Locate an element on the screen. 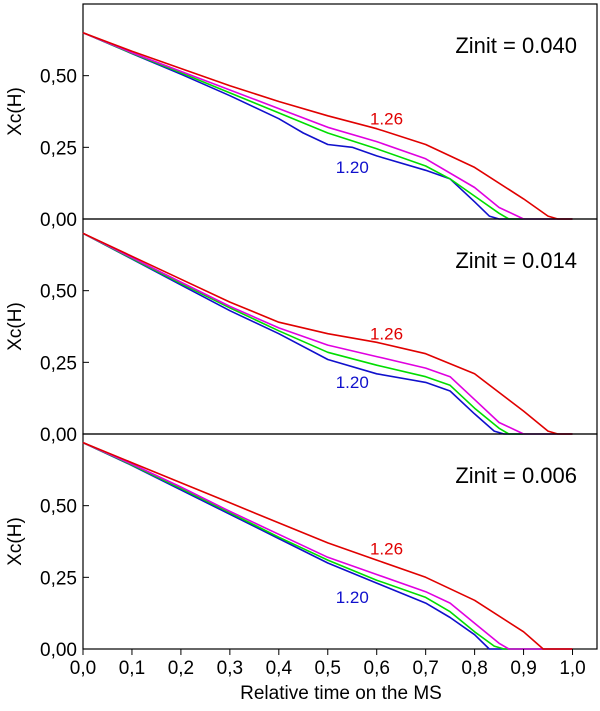  x-tick-label: 0,7 is located at coordinates (425, 668).